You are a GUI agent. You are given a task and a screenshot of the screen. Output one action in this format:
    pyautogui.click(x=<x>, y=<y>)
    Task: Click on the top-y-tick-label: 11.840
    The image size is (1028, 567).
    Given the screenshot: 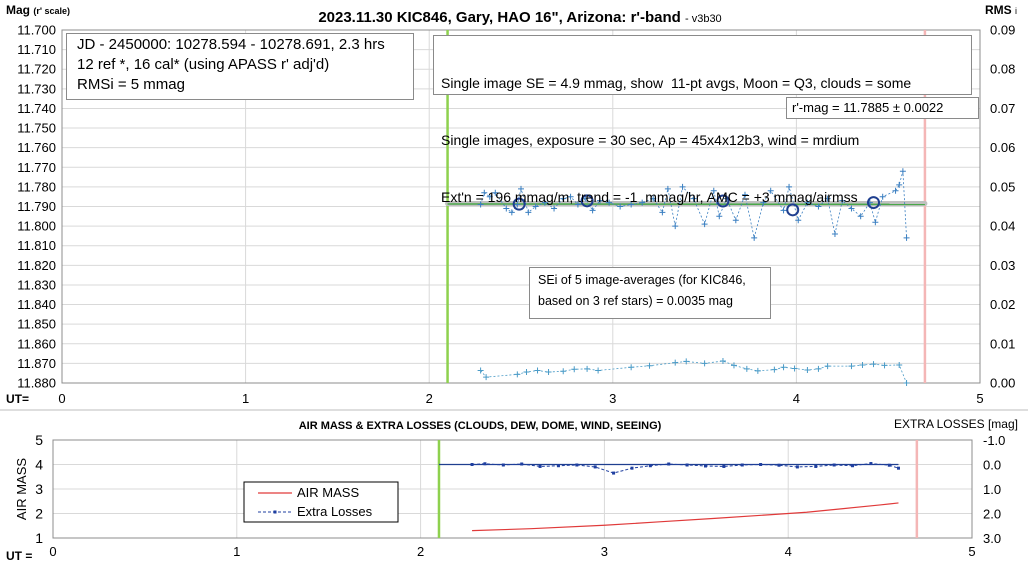 What is the action you would take?
    pyautogui.click(x=36, y=304)
    